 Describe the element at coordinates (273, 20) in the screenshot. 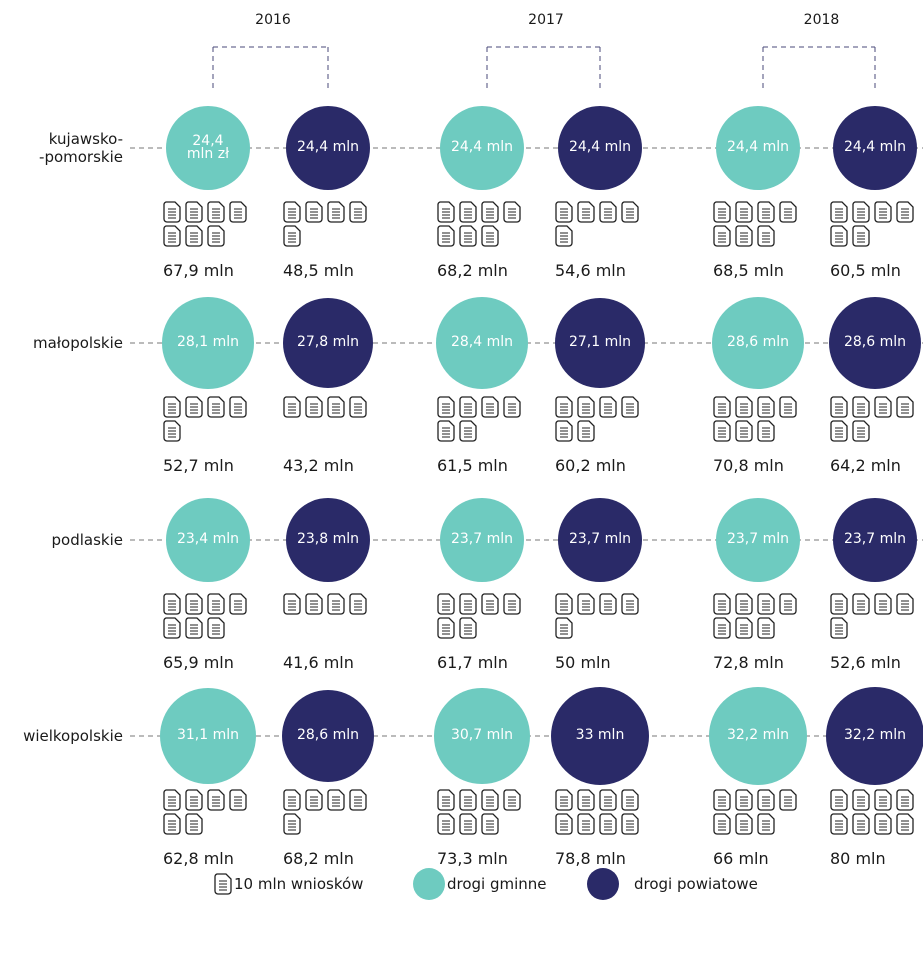

I see `year-label: 2016` at that location.